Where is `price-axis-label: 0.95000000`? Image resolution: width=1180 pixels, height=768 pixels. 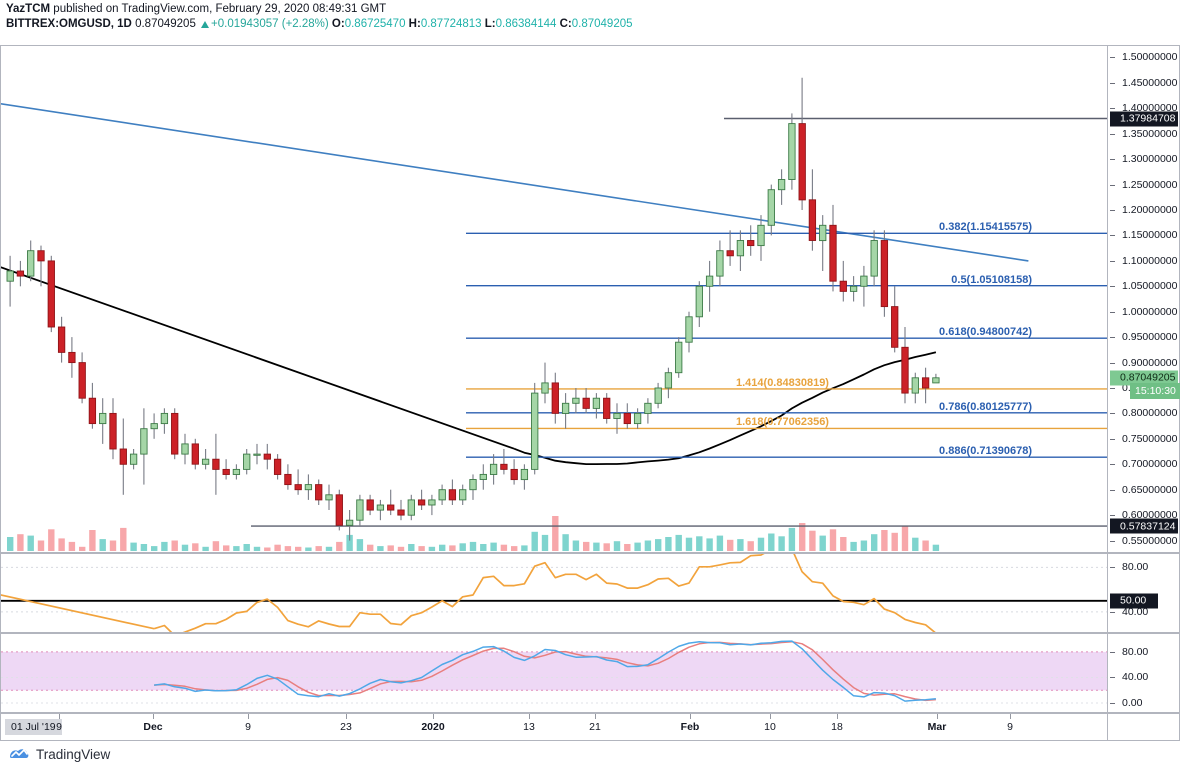 price-axis-label: 0.95000000 is located at coordinates (1150, 337).